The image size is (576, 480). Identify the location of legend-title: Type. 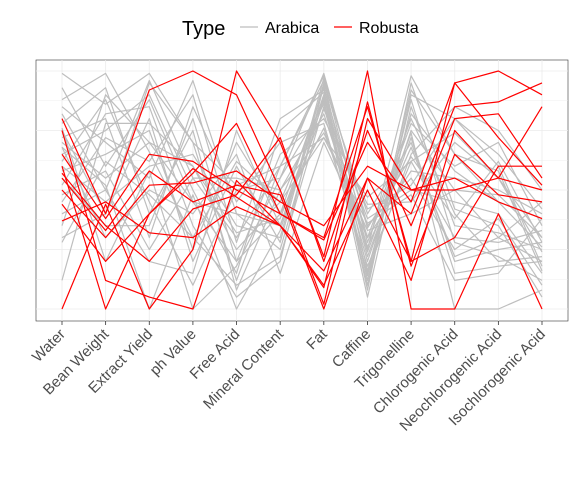
(203, 29).